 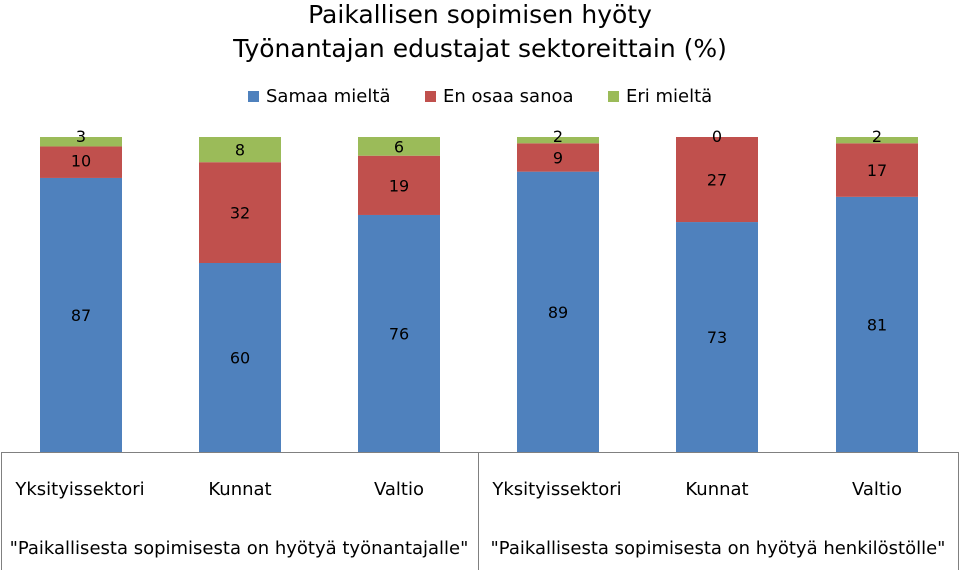 What do you see at coordinates (613, 96) in the screenshot?
I see `legend-swatch-eri` at bounding box center [613, 96].